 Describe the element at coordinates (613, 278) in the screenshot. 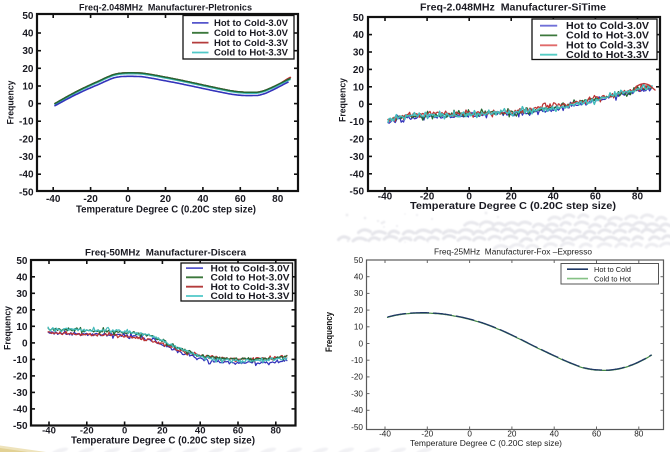

I see `svg-text: Cold to Hot` at that location.